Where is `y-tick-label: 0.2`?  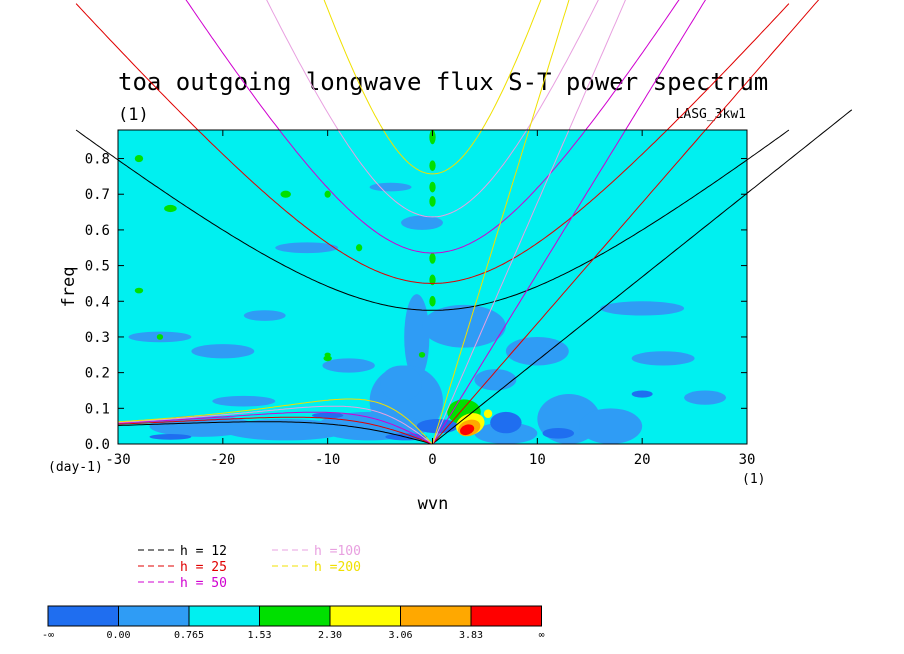
y-tick-label: 0.2 is located at coordinates (97, 374).